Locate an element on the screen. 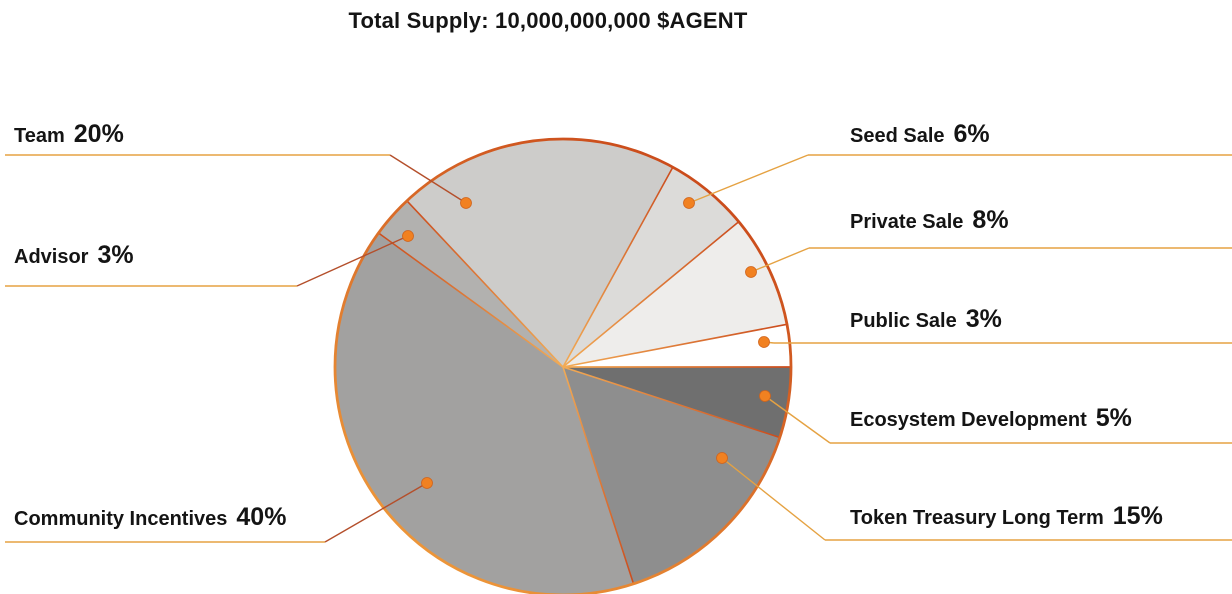  segment-label-name: Advisor is located at coordinates (51, 257).